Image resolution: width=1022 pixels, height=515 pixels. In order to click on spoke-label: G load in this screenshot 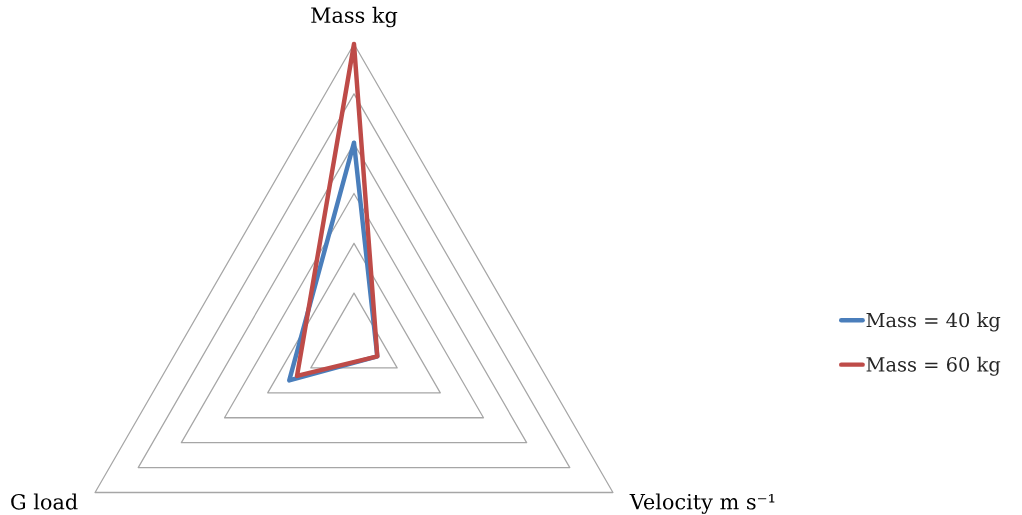, I will do `click(44, 501)`.